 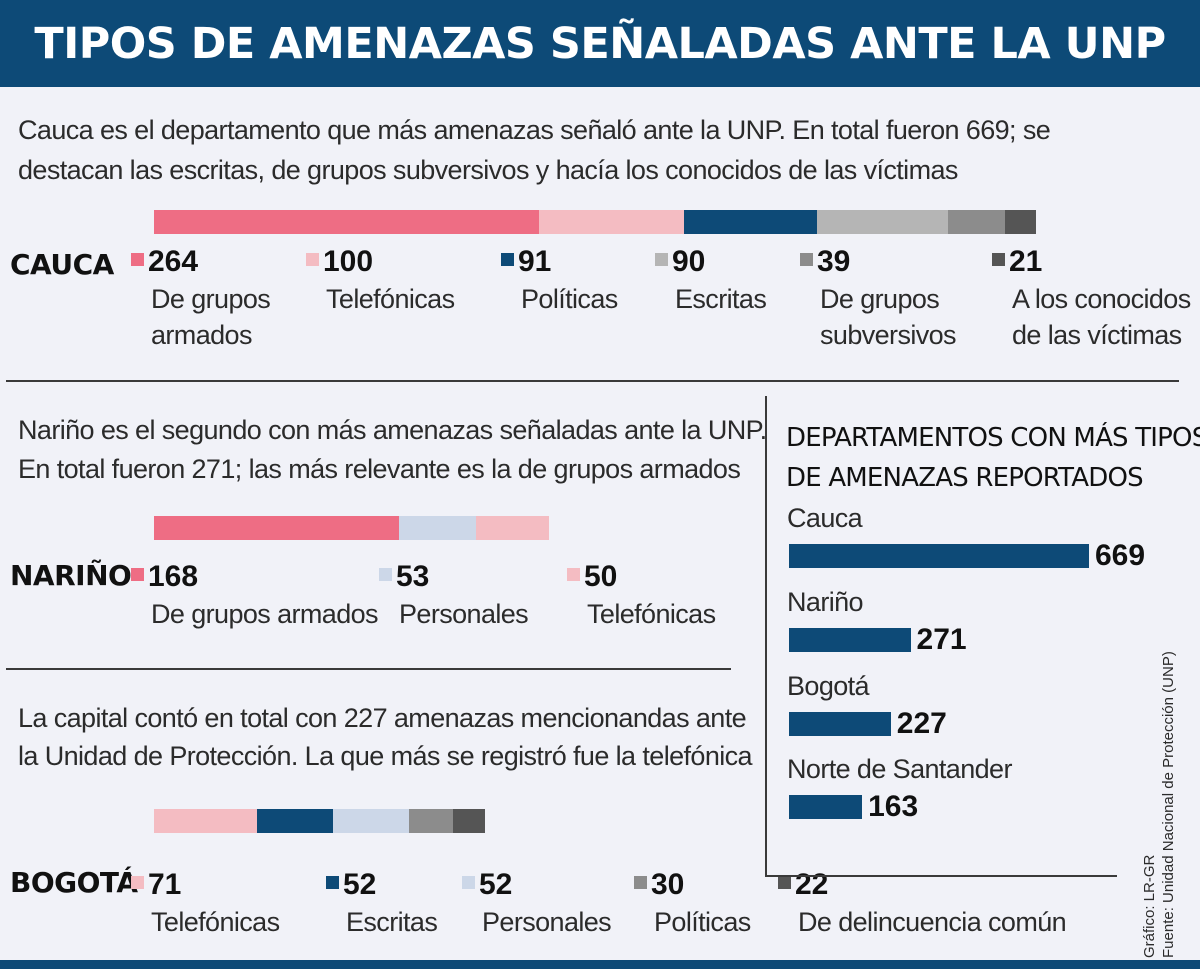 I want to click on legend-label: A los conocidos de las víctimas, so click(x=1101, y=317).